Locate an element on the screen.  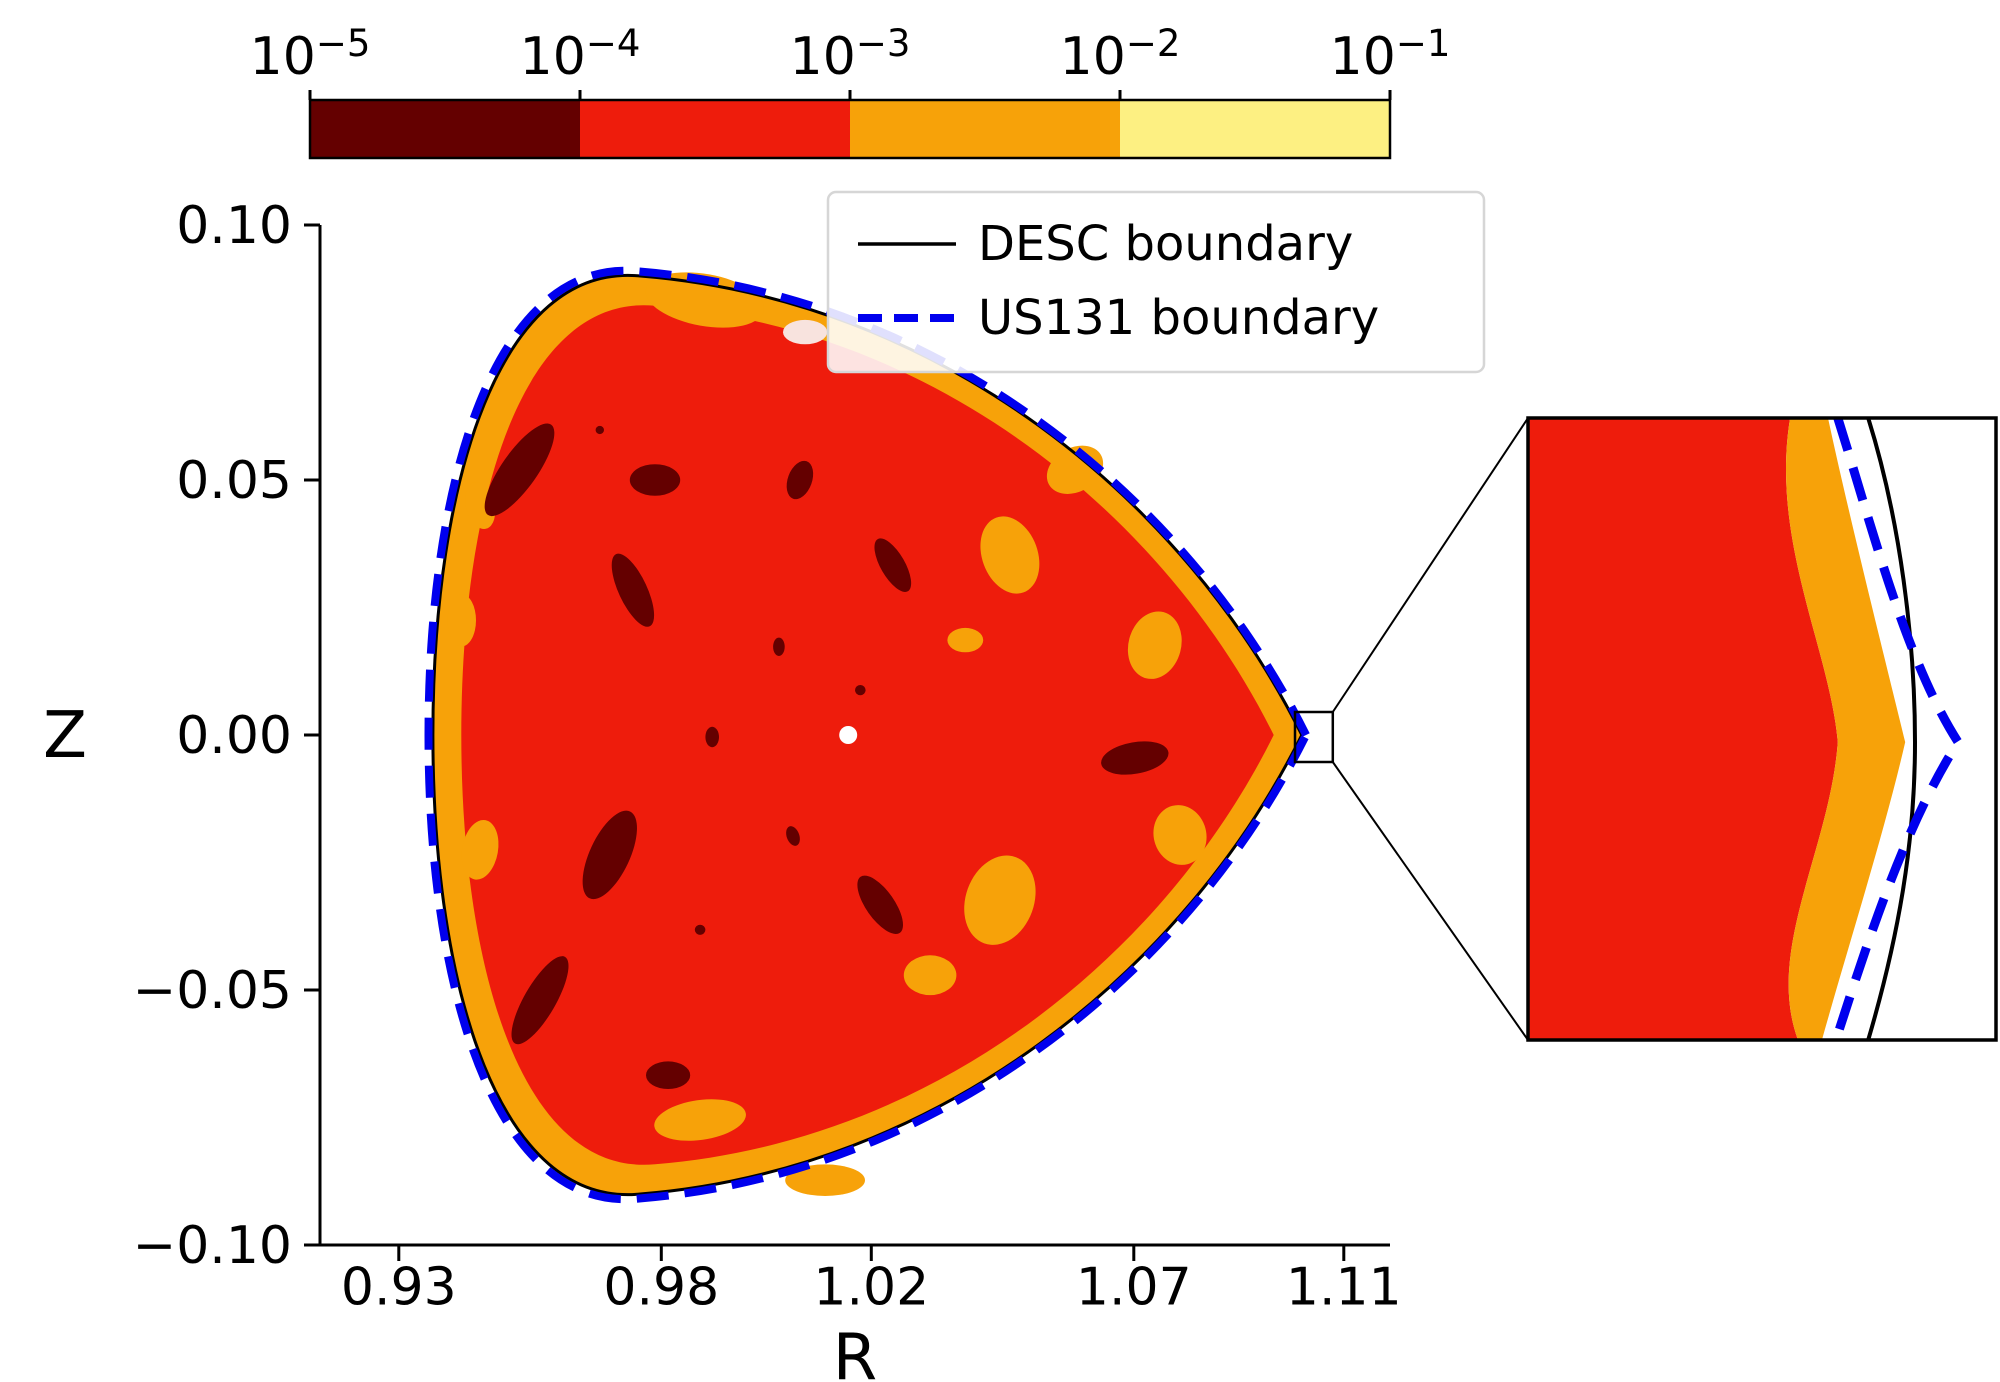
legend: DESC boundary US131 boundary is located at coordinates (1156, 282).